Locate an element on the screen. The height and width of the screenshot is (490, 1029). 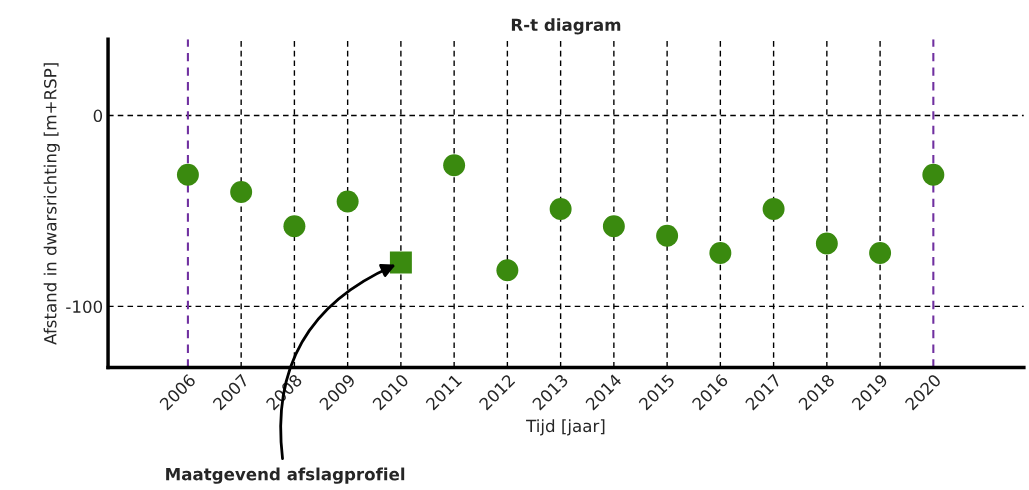
annotation: Maatgevend afslagprofiel is located at coordinates (285, 475).